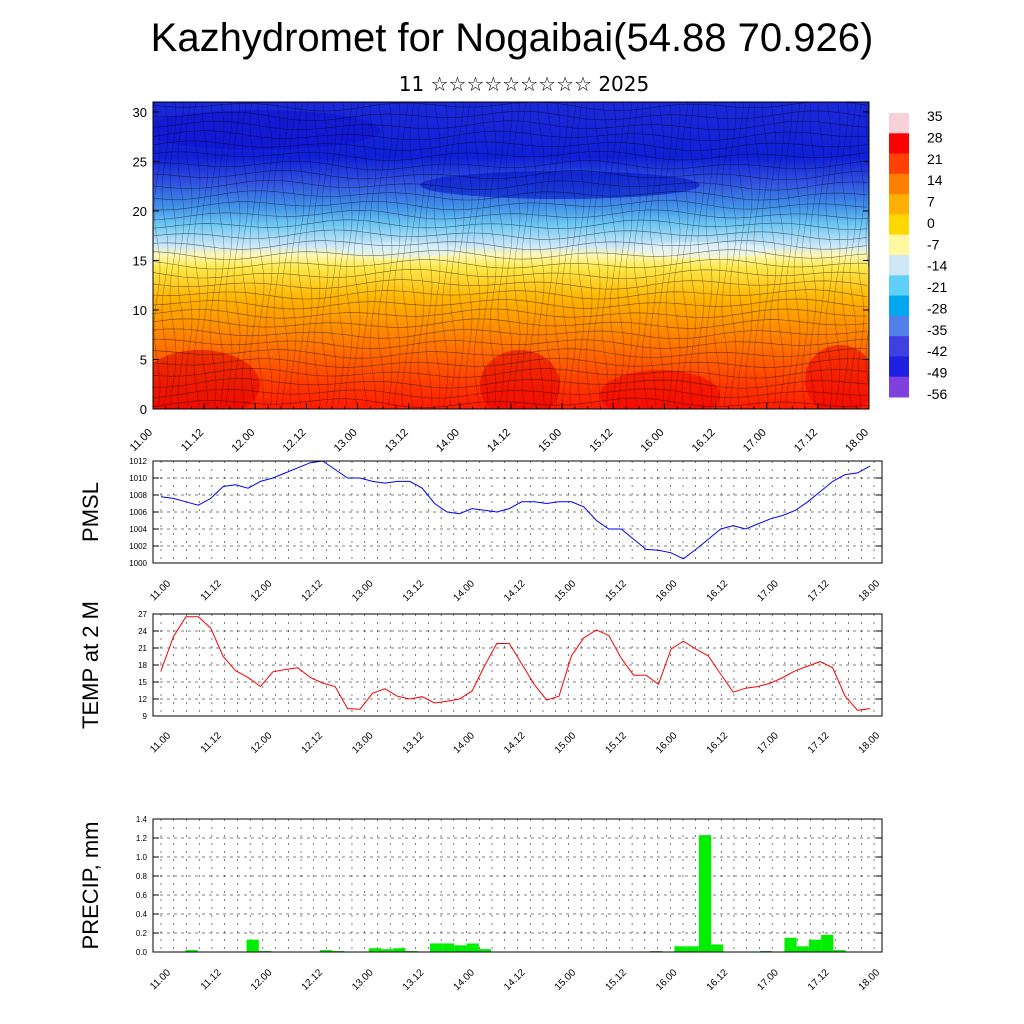 The image size is (1024, 1024). Describe the element at coordinates (160, 590) in the screenshot. I see `x-tick-label: 11.00` at that location.